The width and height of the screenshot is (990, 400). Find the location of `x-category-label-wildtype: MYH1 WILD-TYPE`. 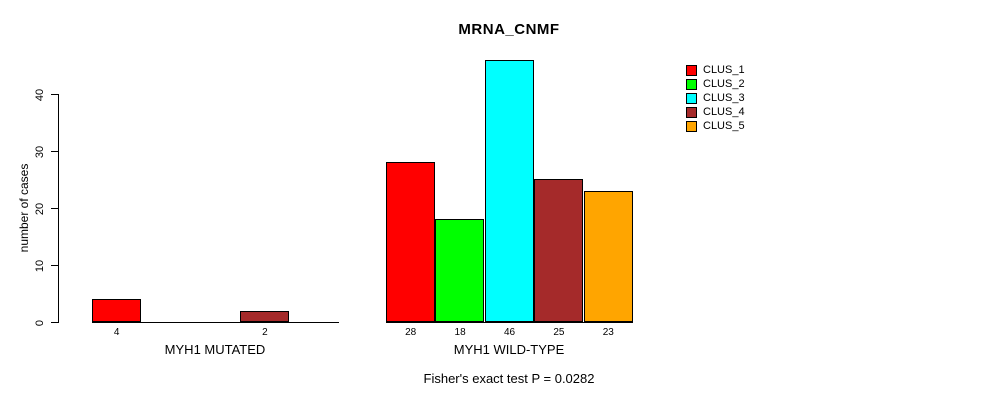

x-category-label-wildtype: MYH1 WILD-TYPE is located at coordinates (509, 349).